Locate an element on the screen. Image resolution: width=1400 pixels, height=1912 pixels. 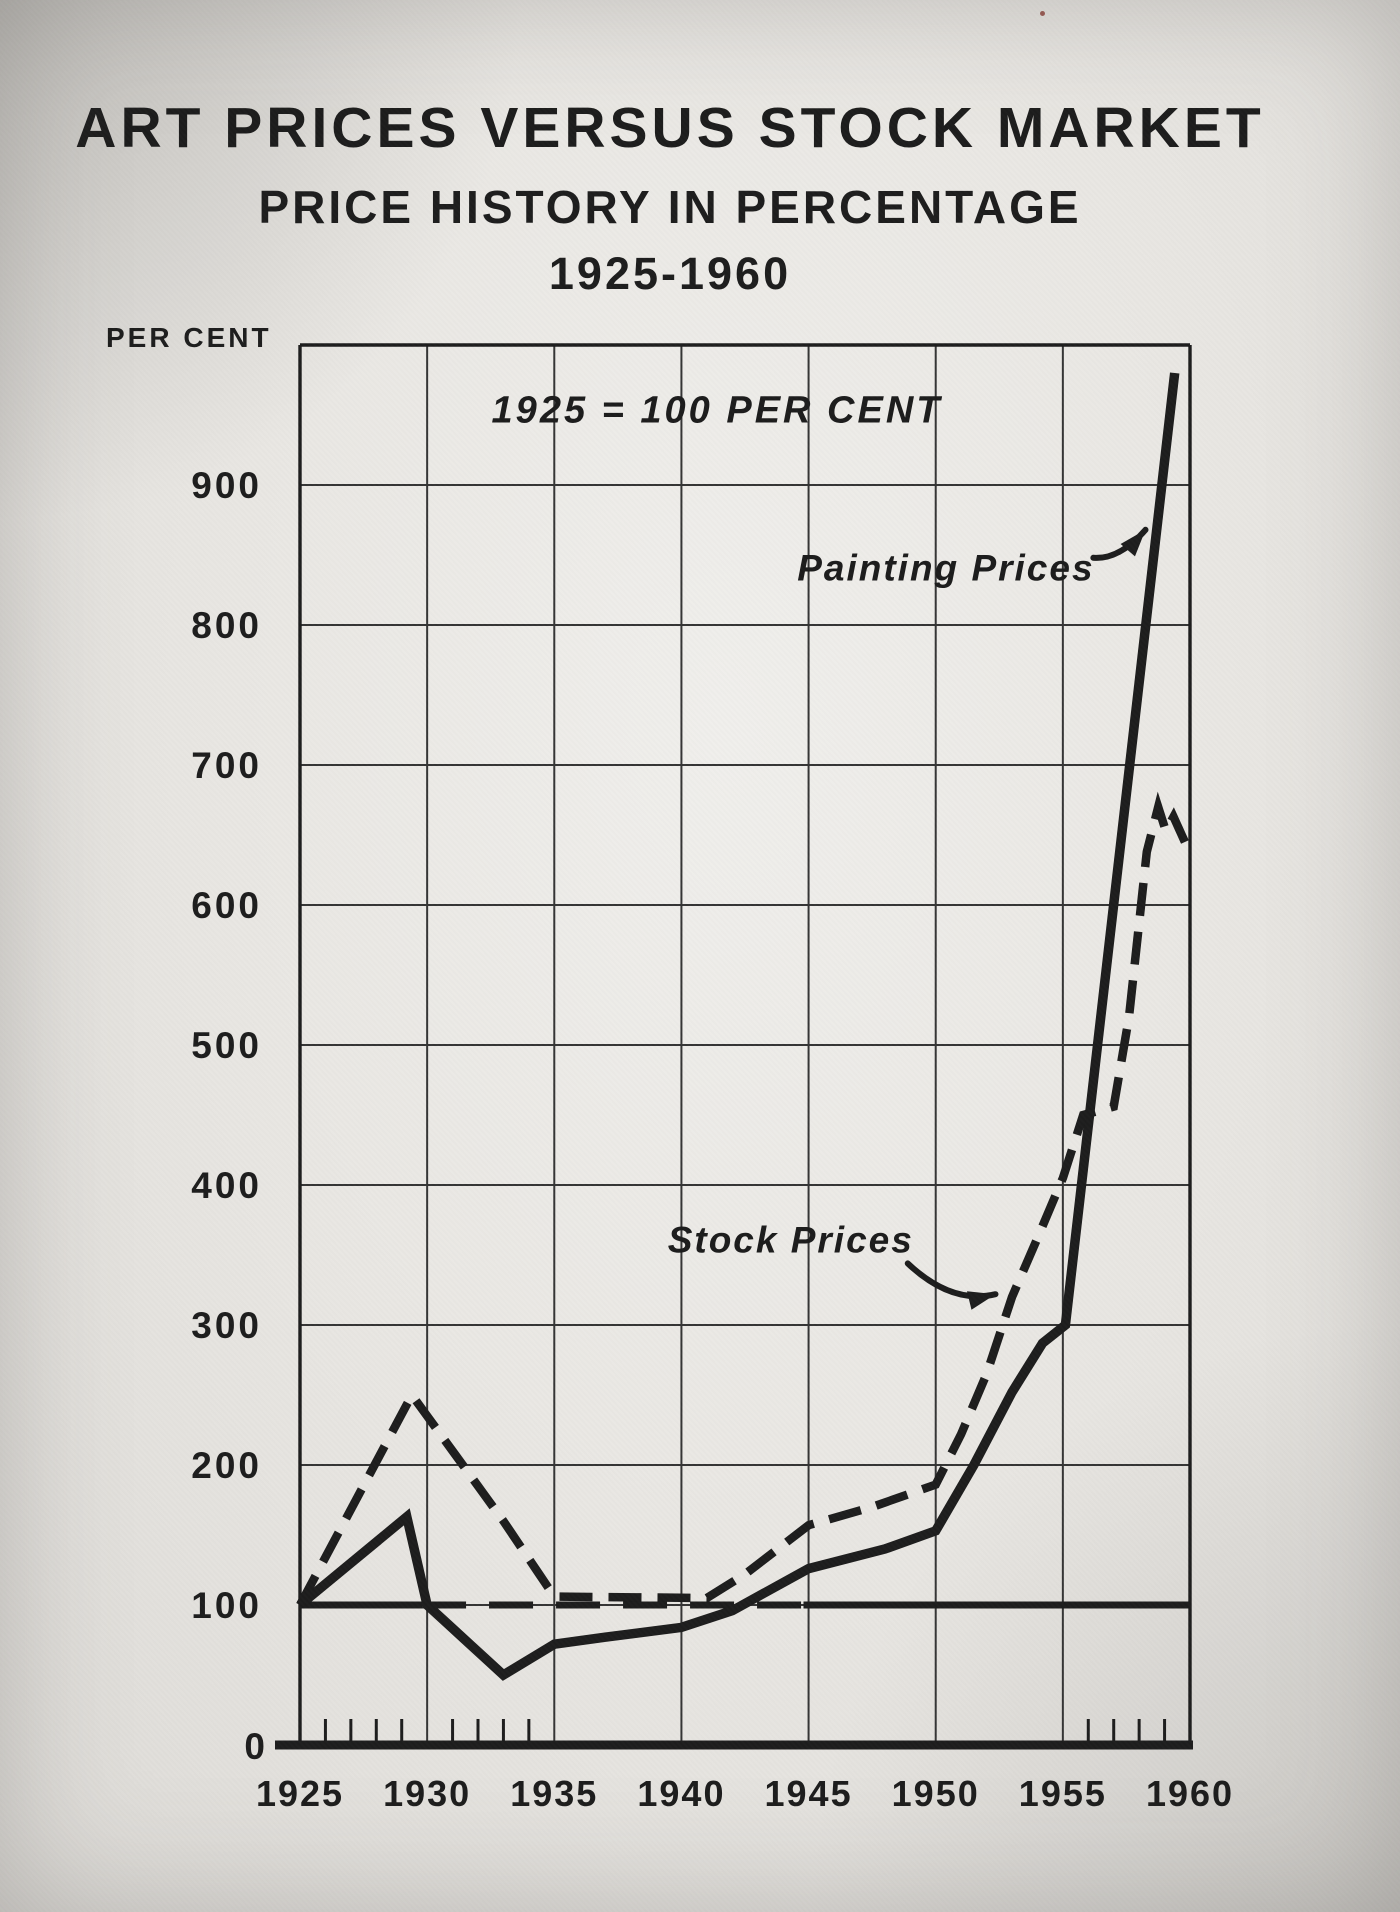
x-tick-label-1960: 1960 is located at coordinates (1190, 1793).